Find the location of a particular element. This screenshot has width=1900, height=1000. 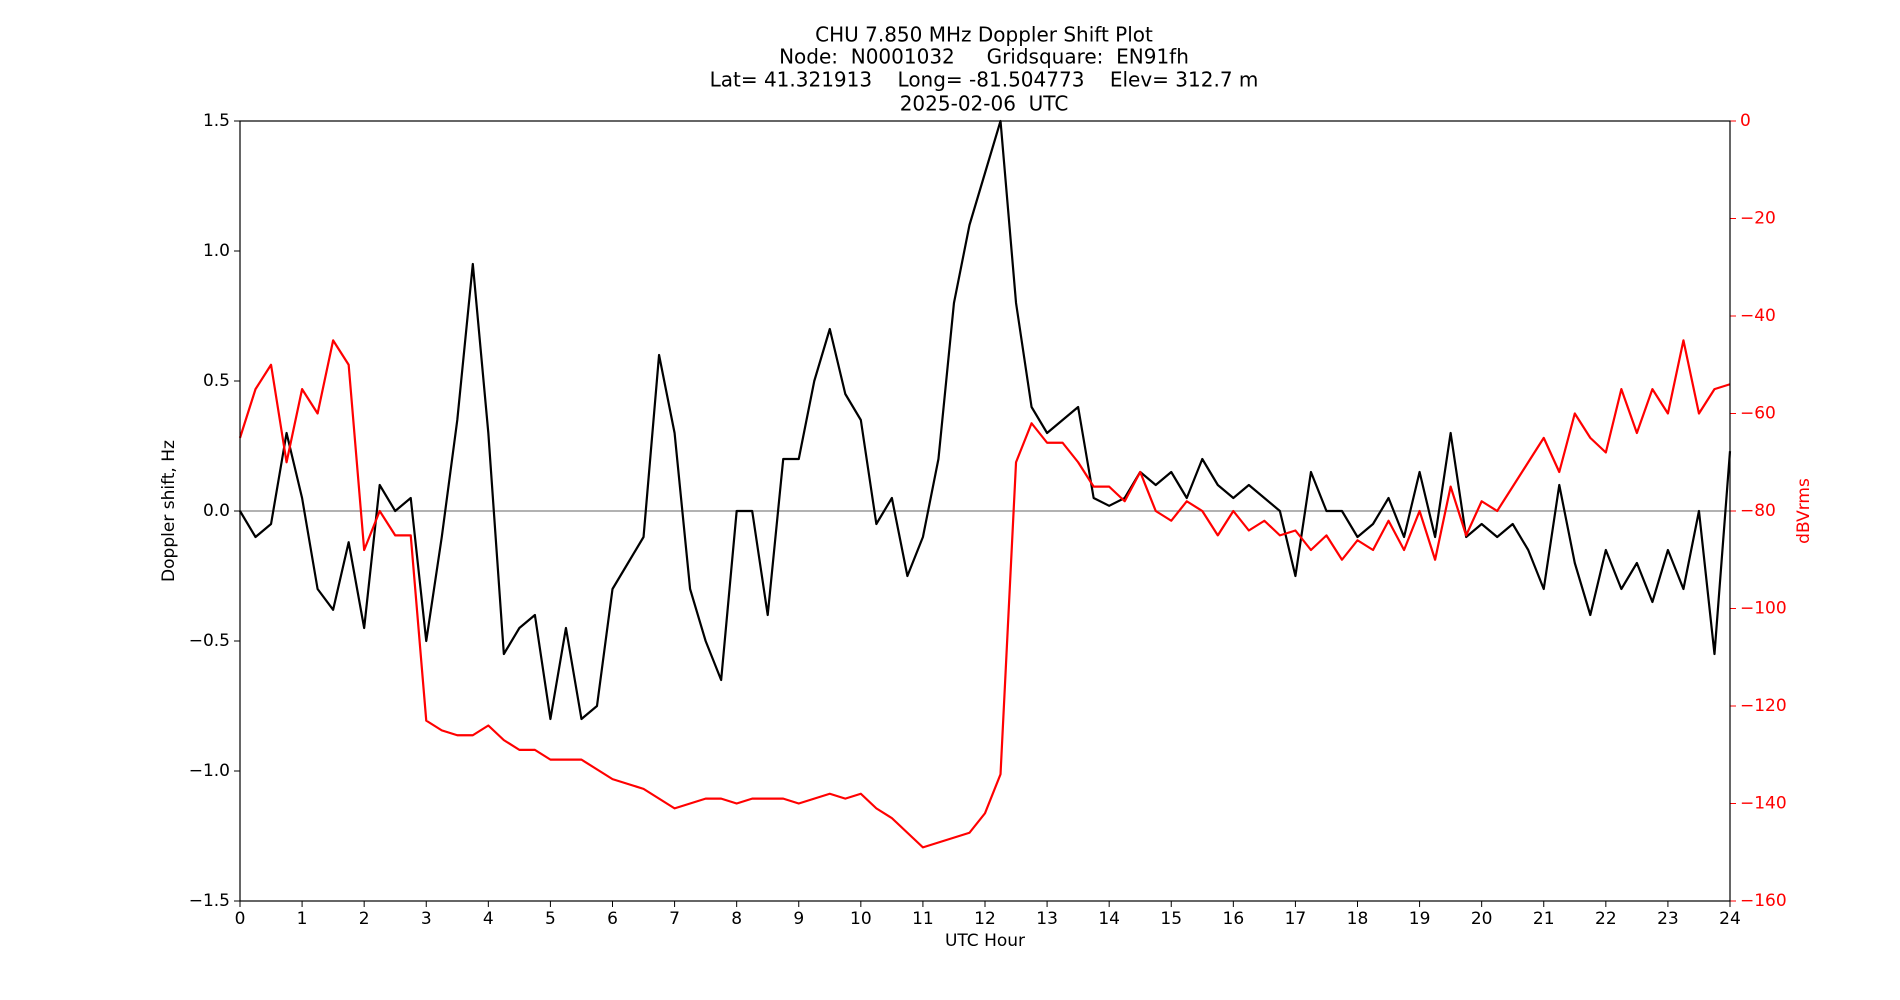

chart-subtitle: Node: N0001032 Gridsquare: EN91fh is located at coordinates (984, 57).